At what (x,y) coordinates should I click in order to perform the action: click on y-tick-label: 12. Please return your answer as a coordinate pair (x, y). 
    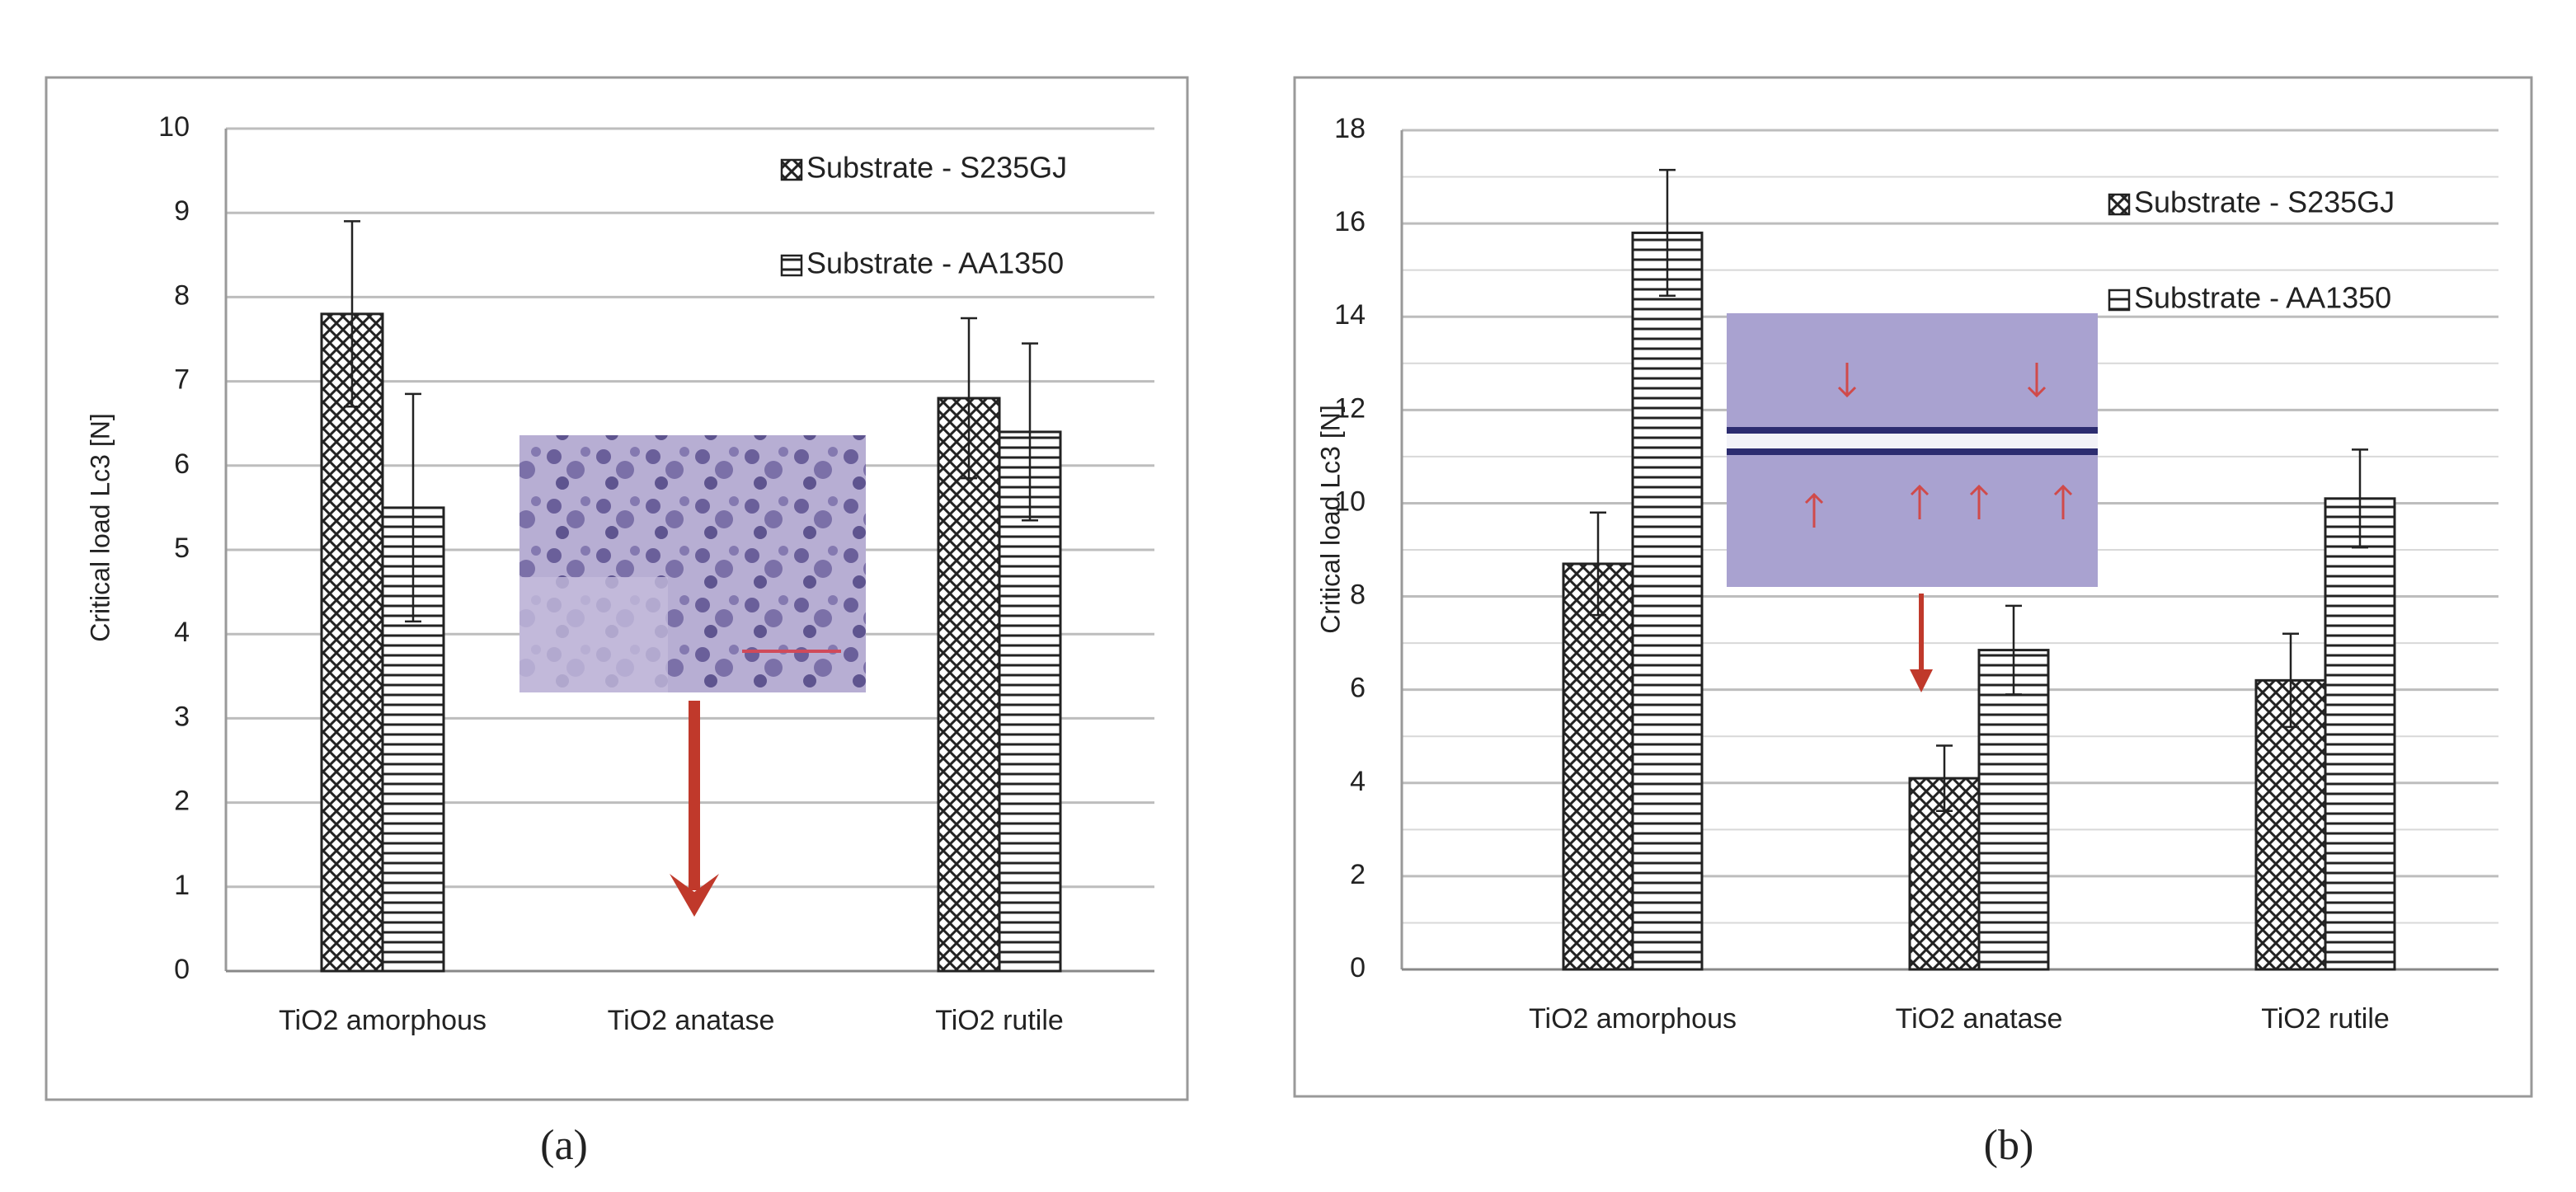
    Looking at the image, I should click on (1350, 408).